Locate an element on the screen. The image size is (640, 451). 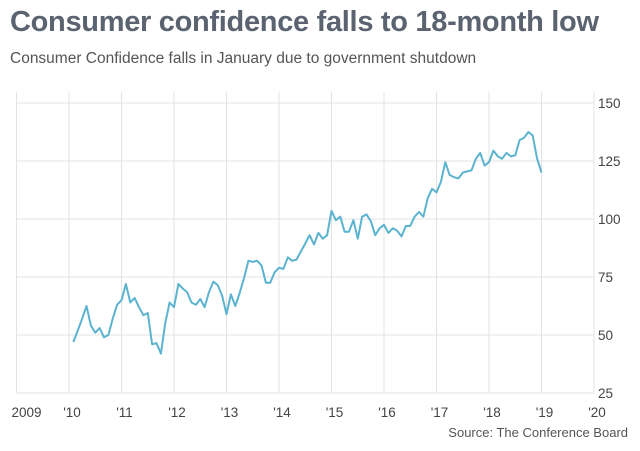
y-tick-label: 75 is located at coordinates (605, 277).